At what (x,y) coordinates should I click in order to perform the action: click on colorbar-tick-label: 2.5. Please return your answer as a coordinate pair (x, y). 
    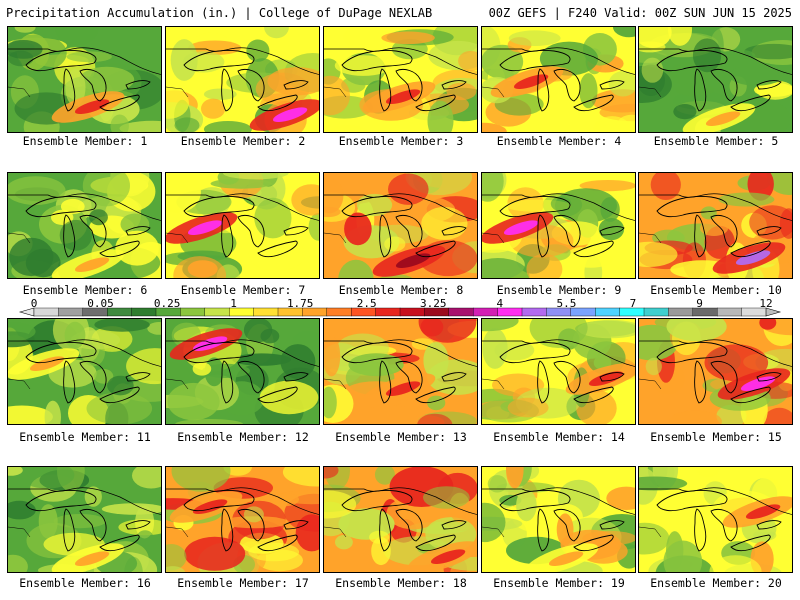
    Looking at the image, I should click on (366, 303).